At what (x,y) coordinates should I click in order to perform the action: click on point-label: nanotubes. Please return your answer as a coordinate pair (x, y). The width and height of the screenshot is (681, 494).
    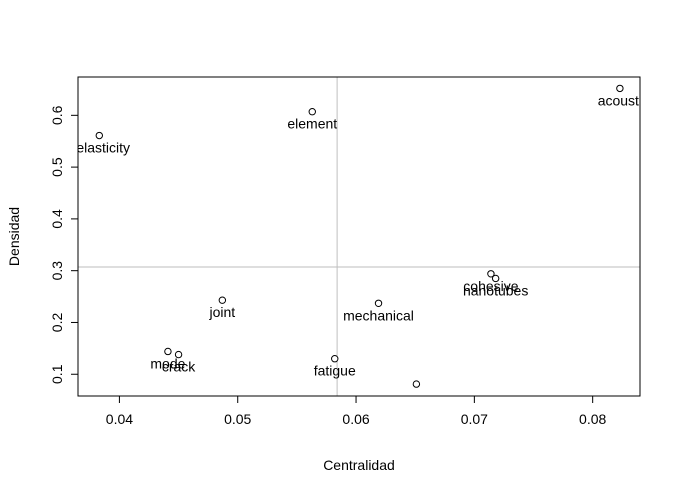
    Looking at the image, I should click on (495, 290).